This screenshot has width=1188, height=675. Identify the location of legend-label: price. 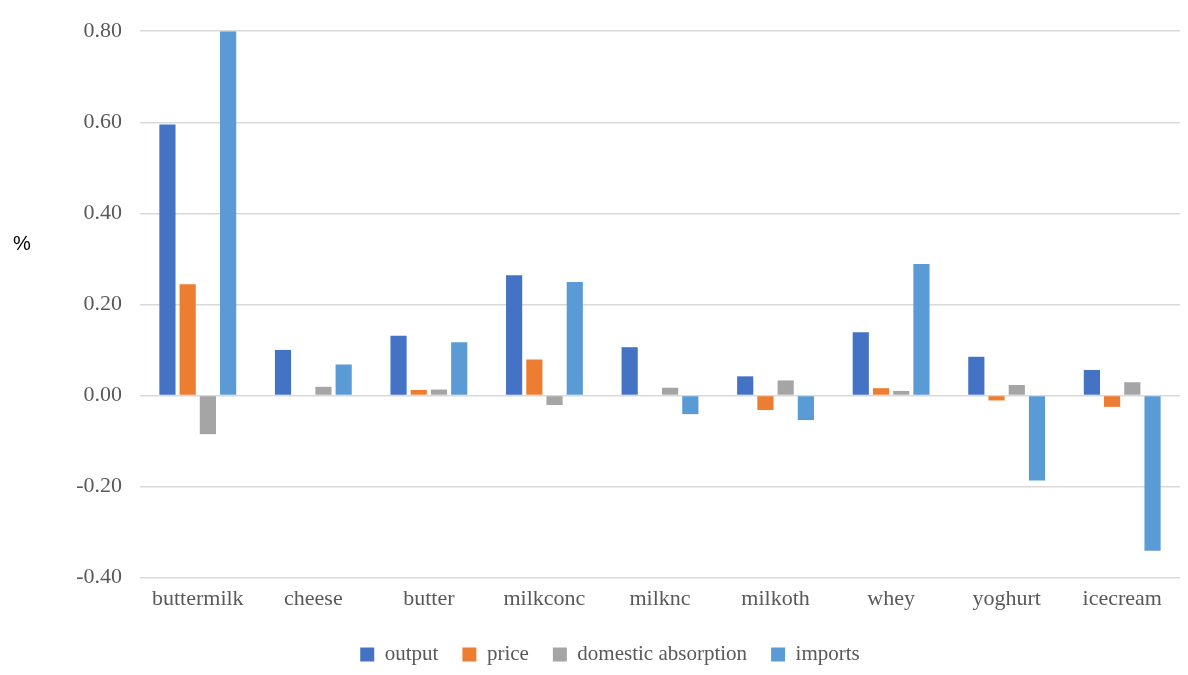
(507, 653).